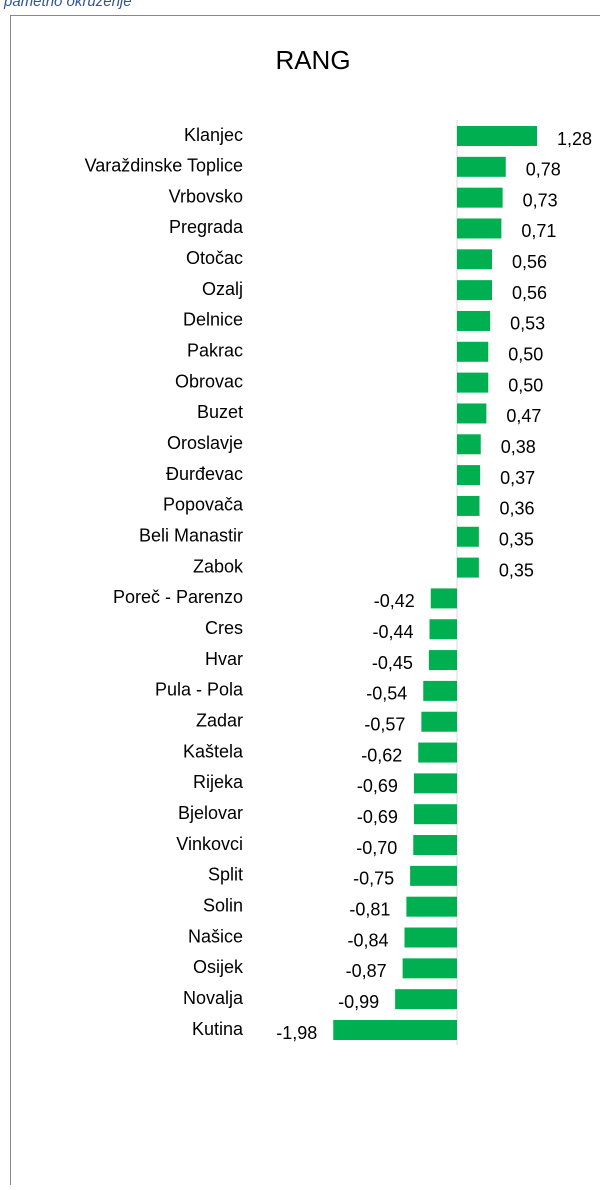  What do you see at coordinates (222, 289) in the screenshot?
I see `category-label: Ozalj` at bounding box center [222, 289].